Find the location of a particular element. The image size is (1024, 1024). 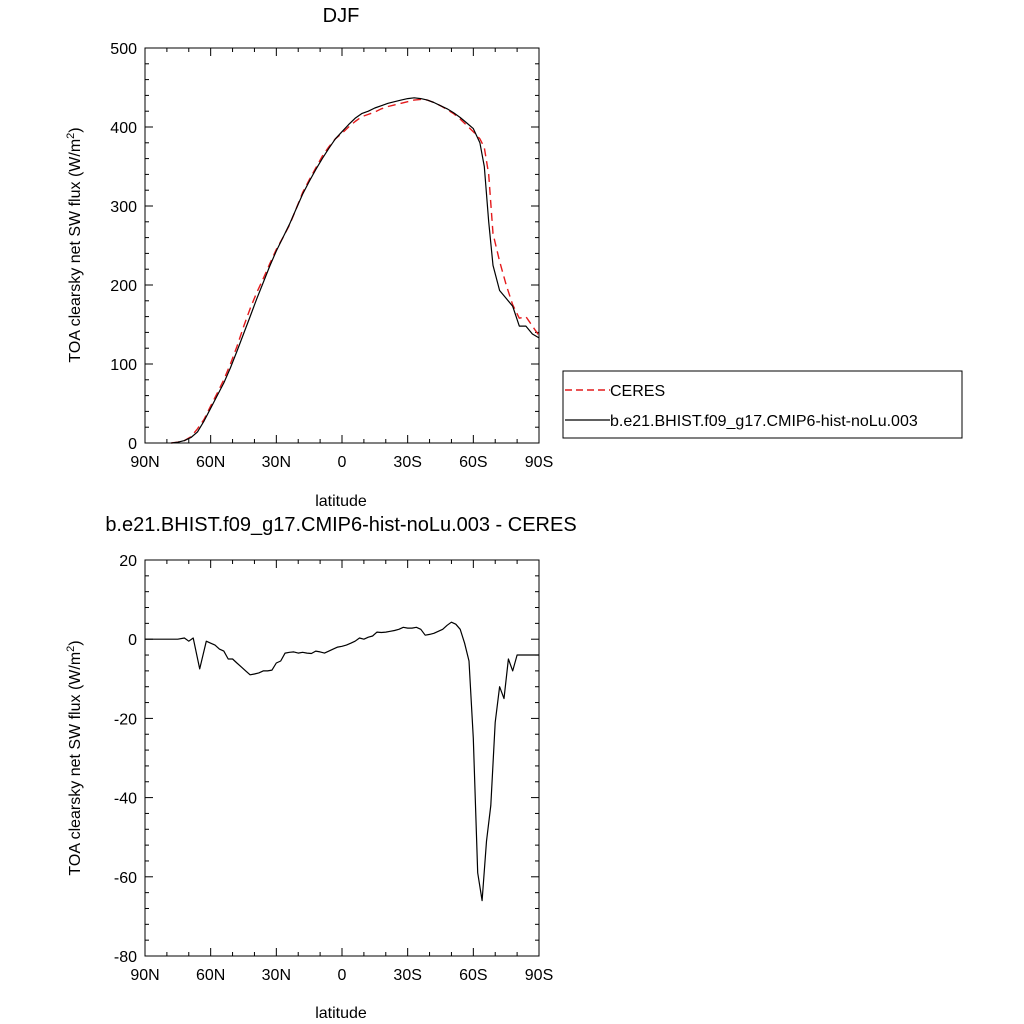

top-x-tick-label: 60N is located at coordinates (210, 462).